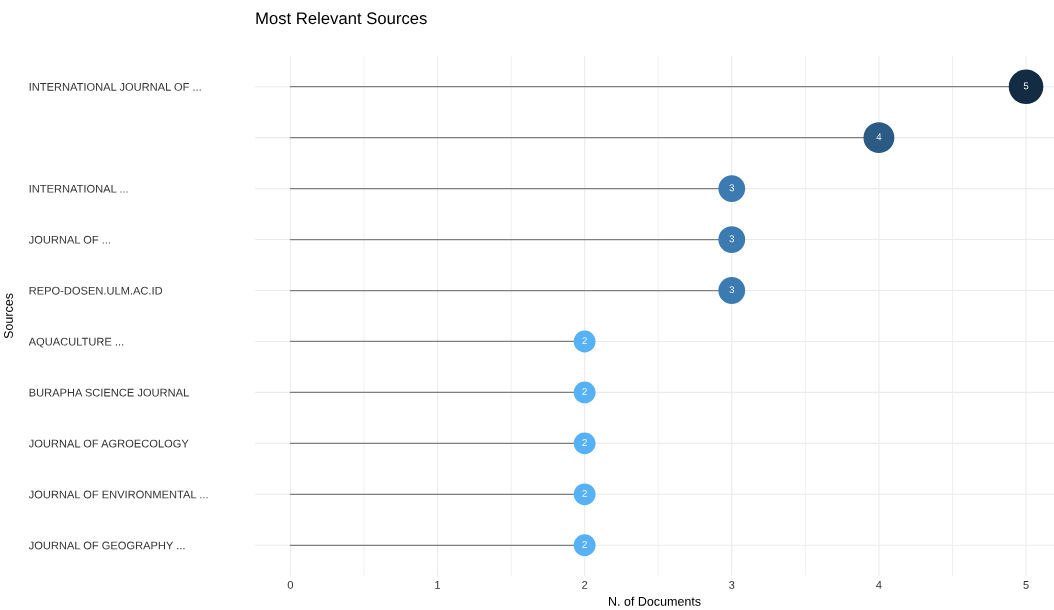  Describe the element at coordinates (8, 316) in the screenshot. I see `y-axis-title: Sources` at that location.